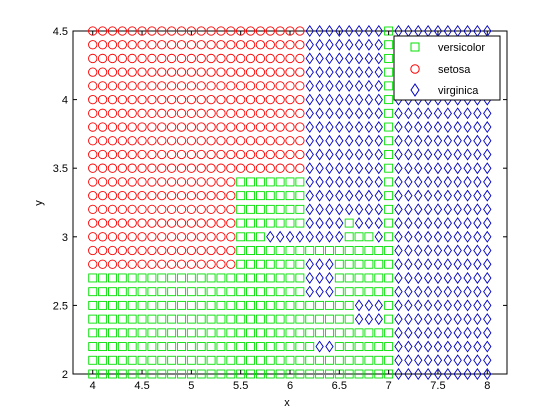 The height and width of the screenshot is (420, 560). What do you see at coordinates (93, 386) in the screenshot?
I see `x-tick-label: 4` at bounding box center [93, 386].